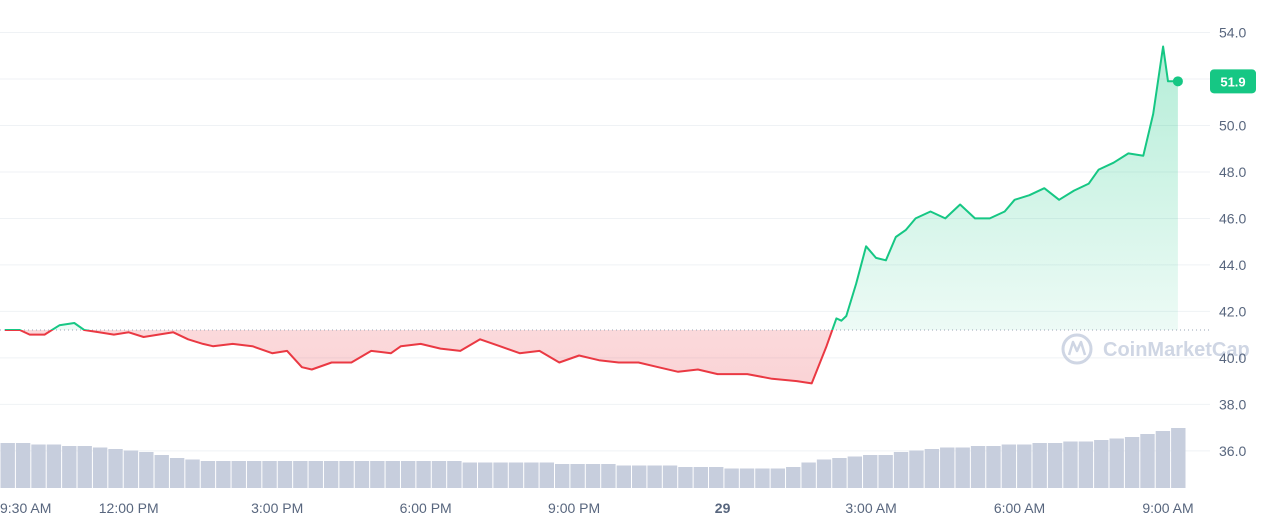 The image size is (1265, 522). I want to click on x-tick-label: 12:00 PM, so click(129, 508).